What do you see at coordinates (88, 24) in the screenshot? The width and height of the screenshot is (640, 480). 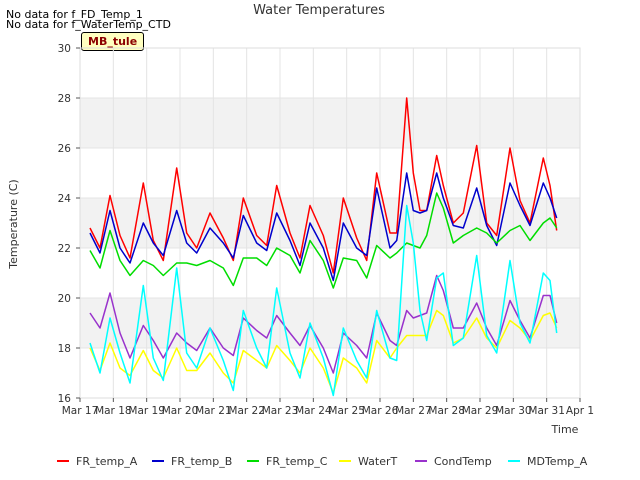 I see `no-data-note-2: No data for f_WaterTemp_CTD` at bounding box center [88, 24].